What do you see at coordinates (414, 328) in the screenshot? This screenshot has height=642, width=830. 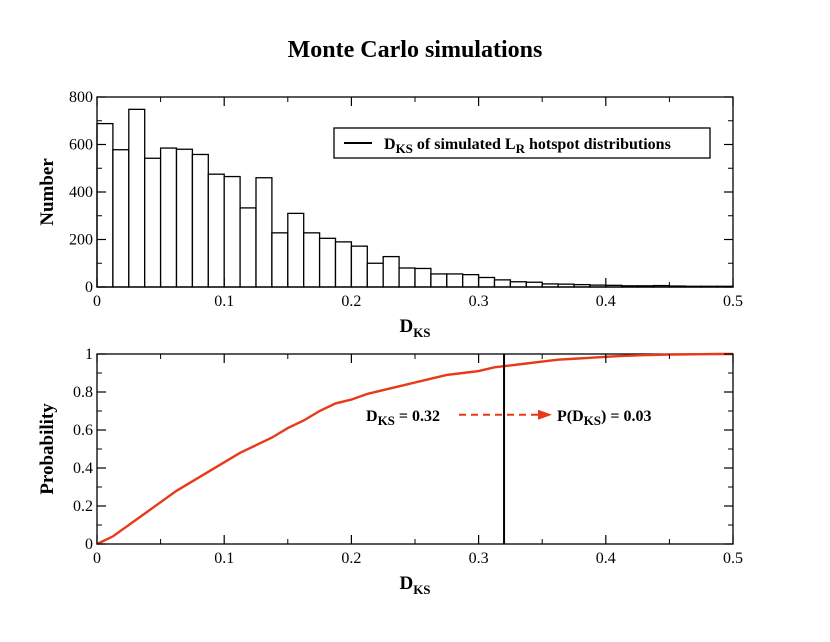 I see `histogram-xlabel: DKS` at bounding box center [414, 328].